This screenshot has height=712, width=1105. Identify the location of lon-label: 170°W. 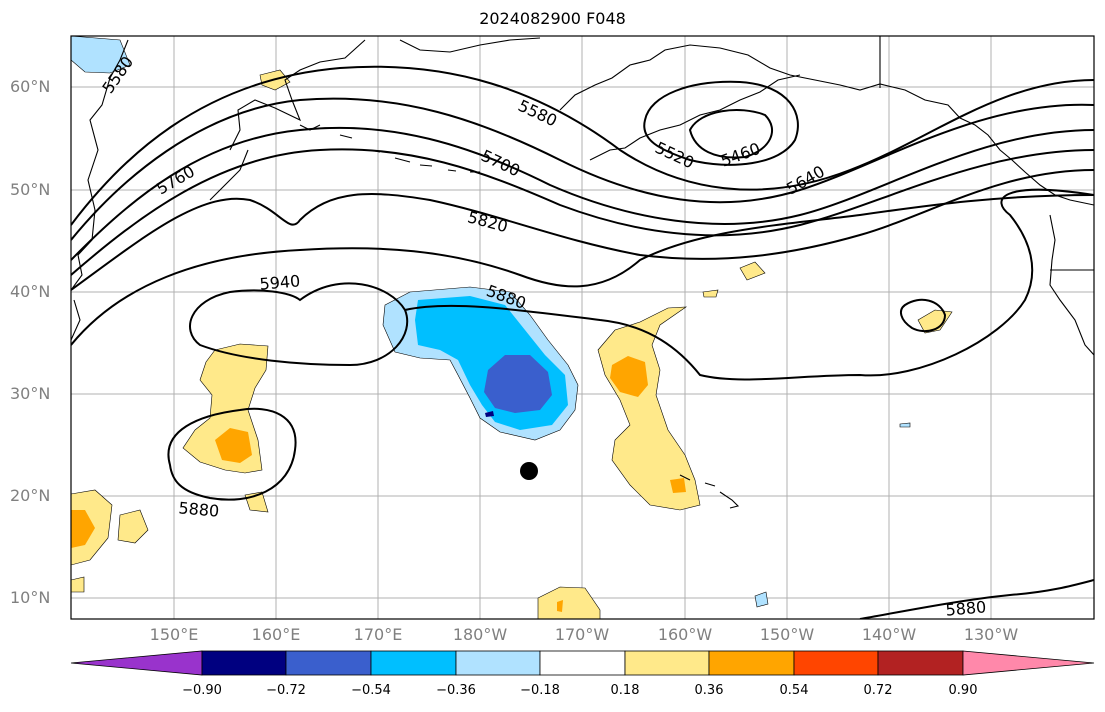
(582, 634).